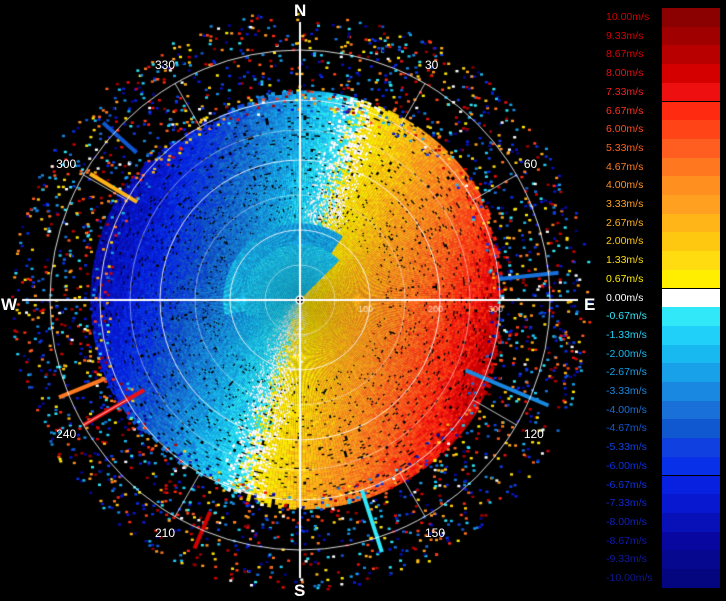 The height and width of the screenshot is (601, 726). I want to click on scale-entry-label: 8.00m/s, so click(625, 73).